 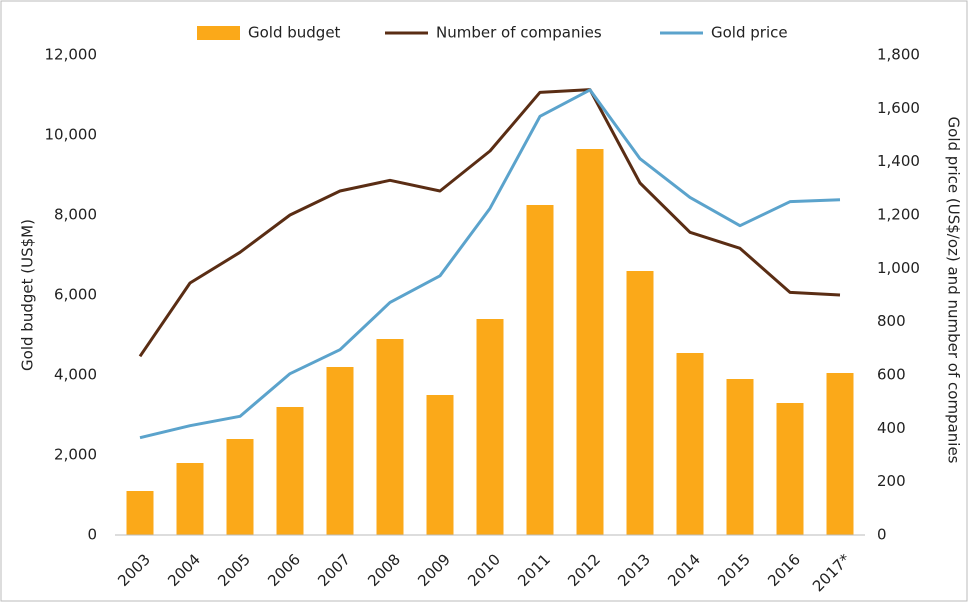 I want to click on y2ticks-label: 1,200, so click(x=898, y=215).